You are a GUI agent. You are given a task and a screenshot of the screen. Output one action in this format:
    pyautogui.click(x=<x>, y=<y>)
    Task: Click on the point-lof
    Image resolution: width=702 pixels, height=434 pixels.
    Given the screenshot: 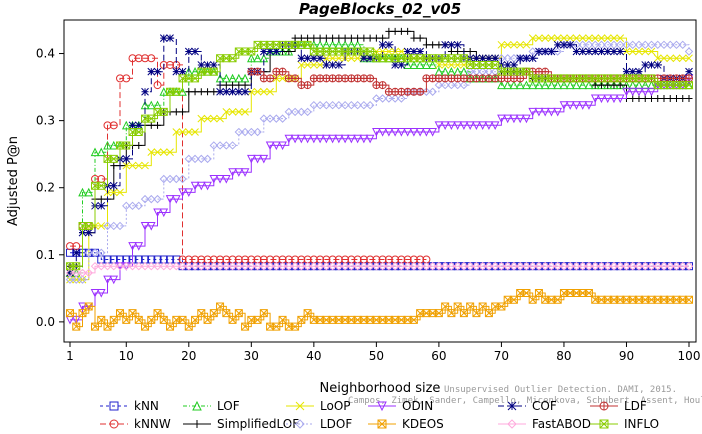 What is the action you would take?
    pyautogui.click(x=589, y=85)
    